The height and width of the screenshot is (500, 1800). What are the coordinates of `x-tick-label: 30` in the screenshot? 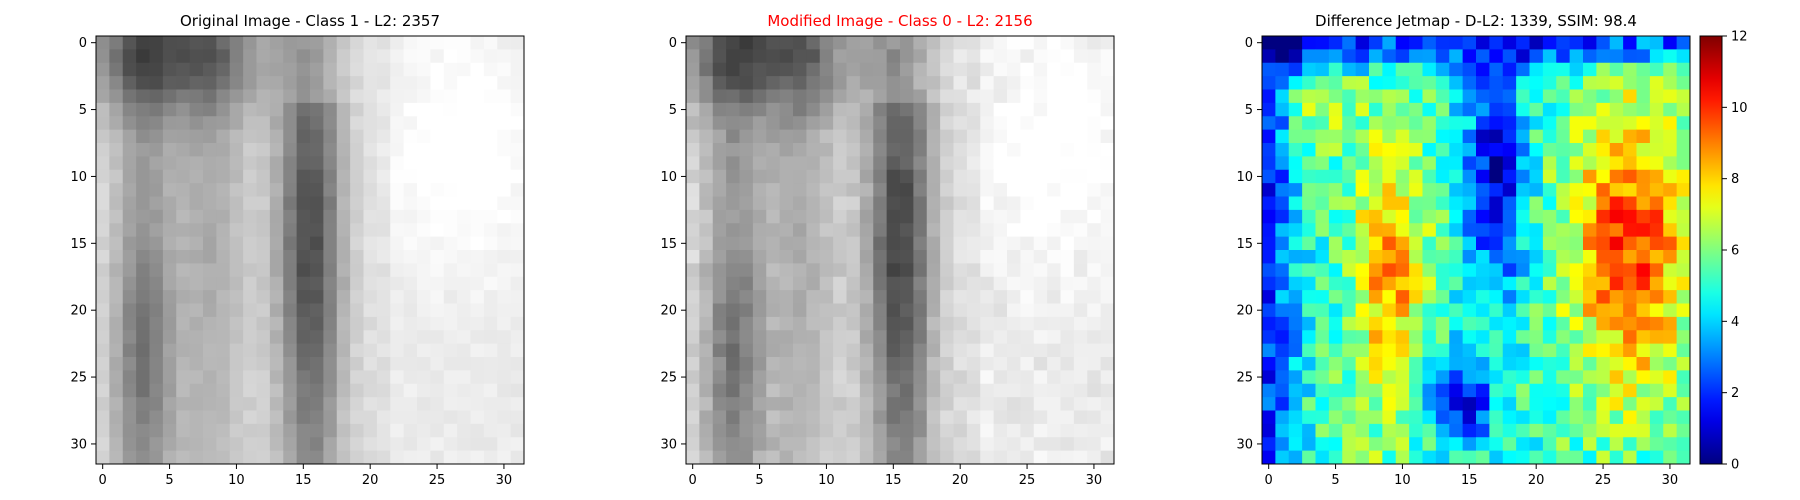 It's located at (504, 480).